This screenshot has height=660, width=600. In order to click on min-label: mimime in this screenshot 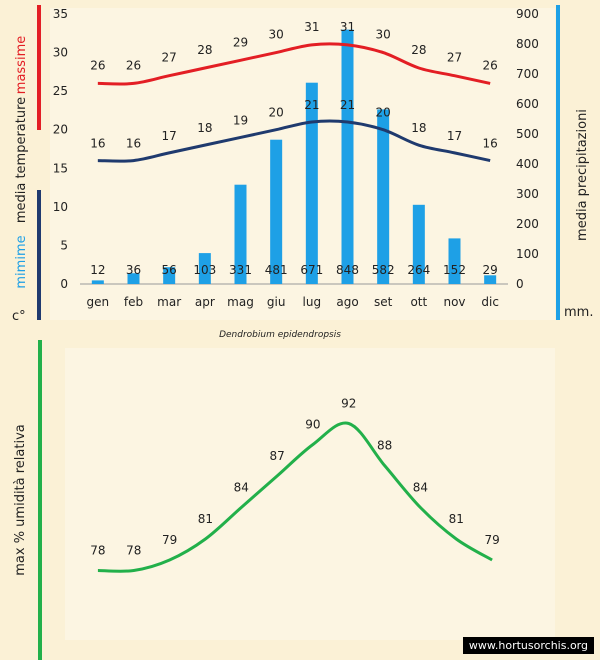, I will do `click(21, 261)`.